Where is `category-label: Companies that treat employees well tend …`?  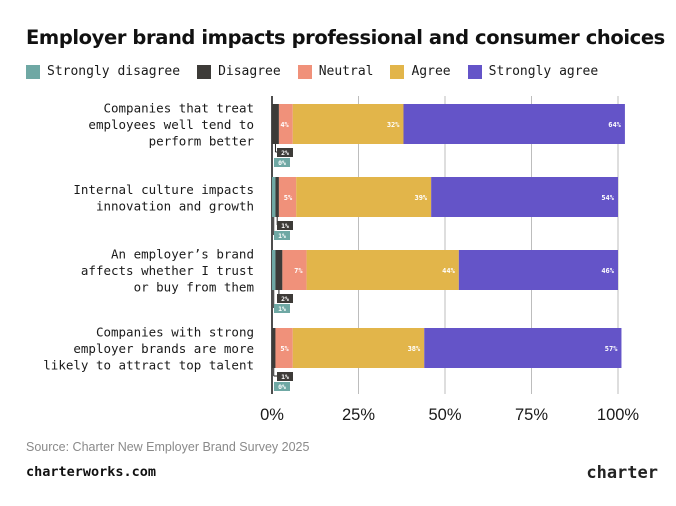 category-label: Companies that treat employees well tend … is located at coordinates (171, 125).